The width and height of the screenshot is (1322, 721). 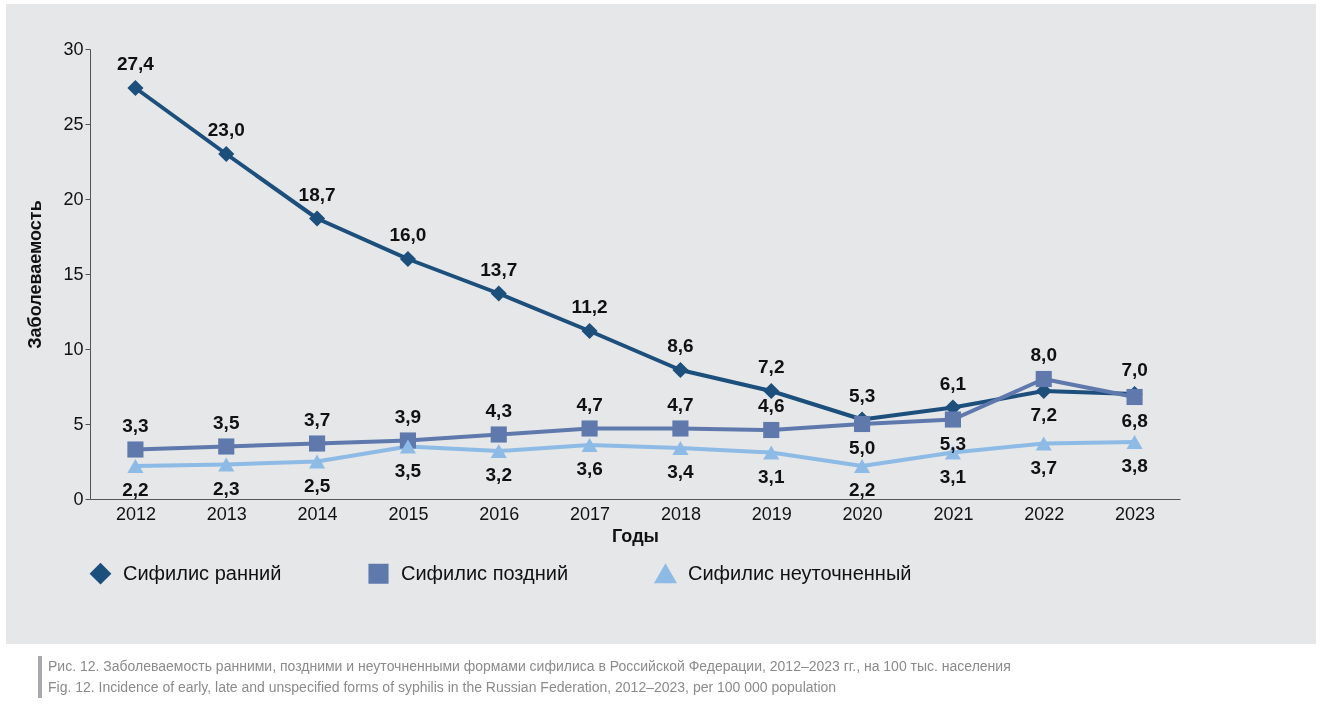 What do you see at coordinates (226, 129) in the screenshot?
I see `data-label: 23,0` at bounding box center [226, 129].